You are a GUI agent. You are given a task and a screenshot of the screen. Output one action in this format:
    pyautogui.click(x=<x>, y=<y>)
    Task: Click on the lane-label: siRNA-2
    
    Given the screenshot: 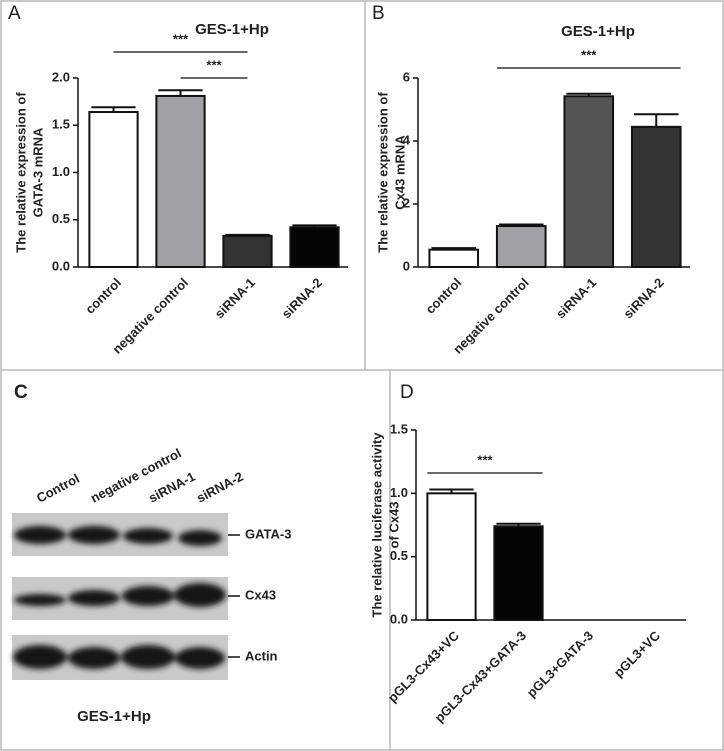 What is the action you would take?
    pyautogui.click(x=220, y=487)
    